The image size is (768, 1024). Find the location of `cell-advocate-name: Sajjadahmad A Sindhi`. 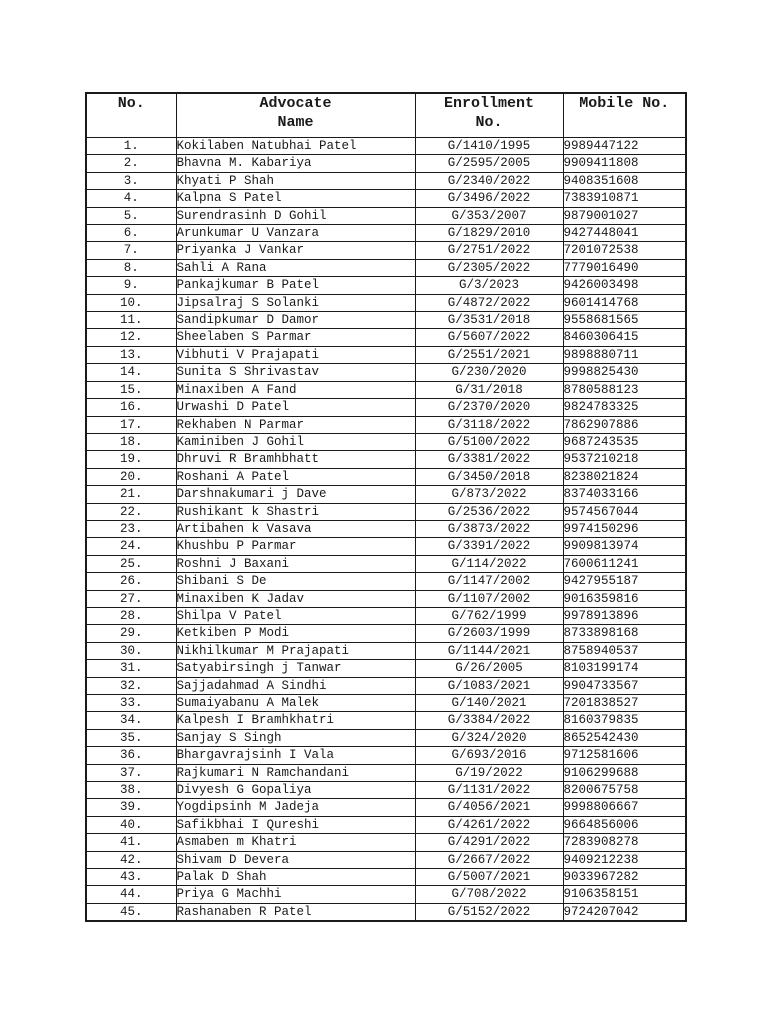

cell-advocate-name: Sajjadahmad A Sindhi is located at coordinates (295, 686).